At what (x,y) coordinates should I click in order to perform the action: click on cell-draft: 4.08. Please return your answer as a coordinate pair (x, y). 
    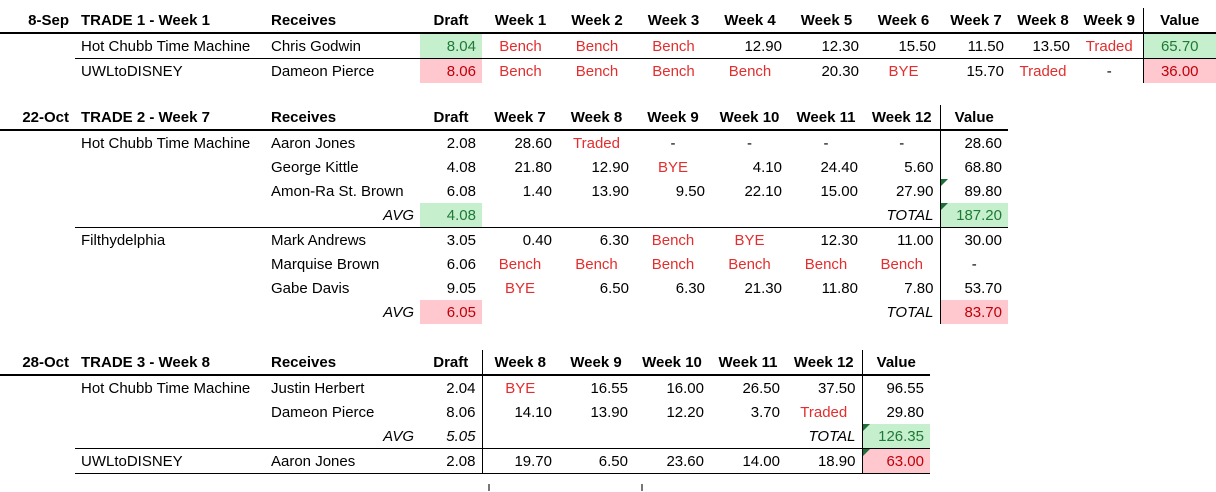
    Looking at the image, I should click on (451, 215).